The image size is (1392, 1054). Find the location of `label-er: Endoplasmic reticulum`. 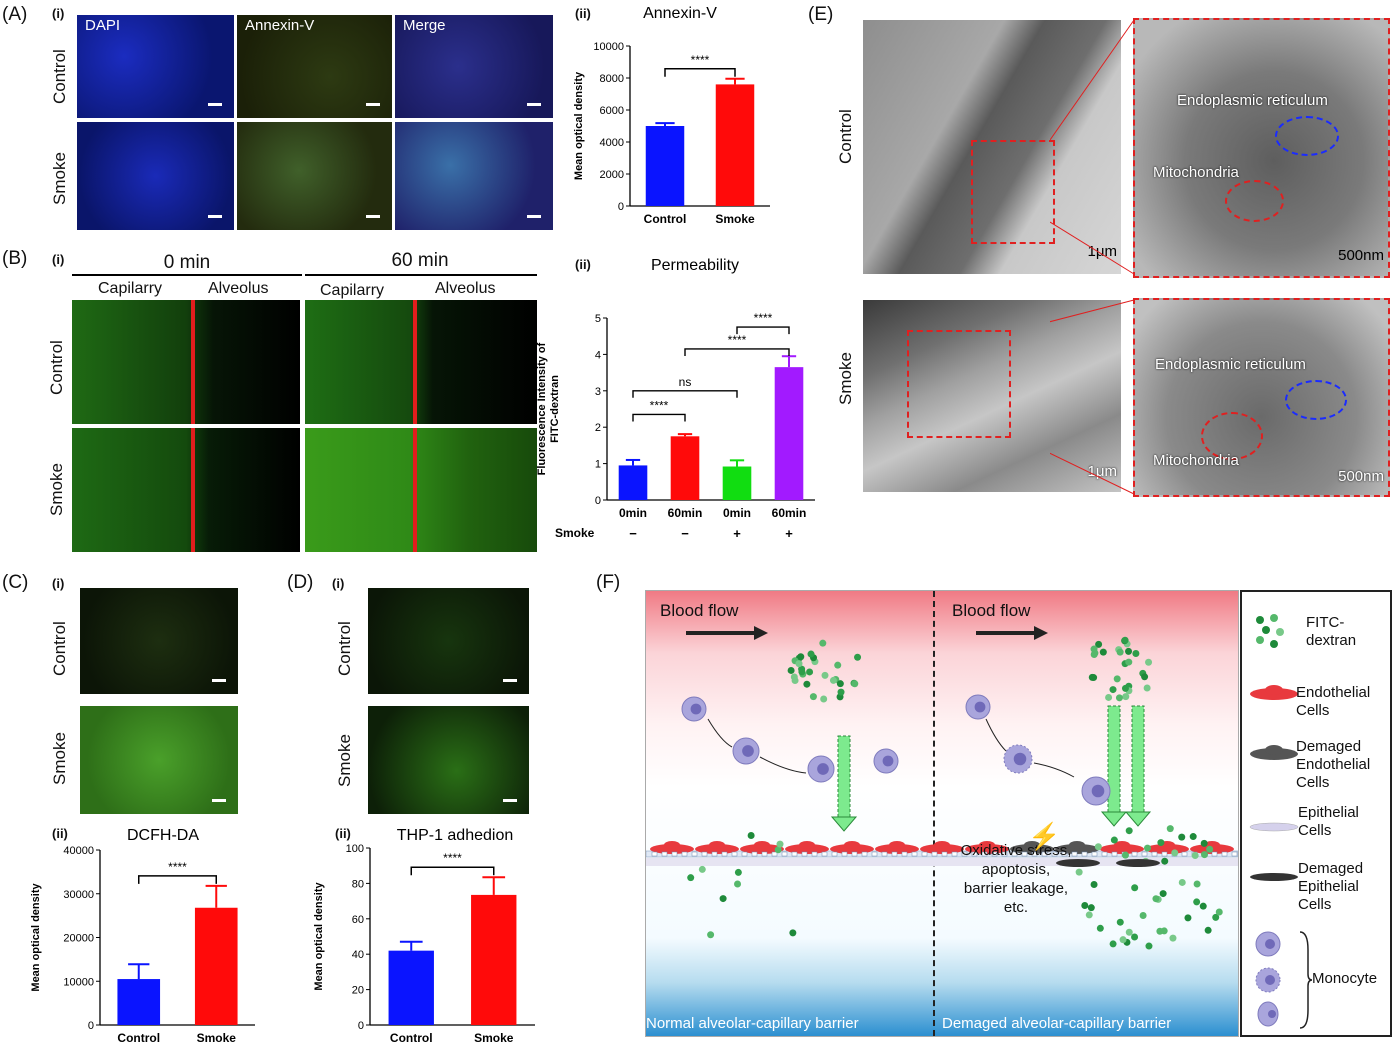

label-er: Endoplasmic reticulum is located at coordinates (1252, 100).